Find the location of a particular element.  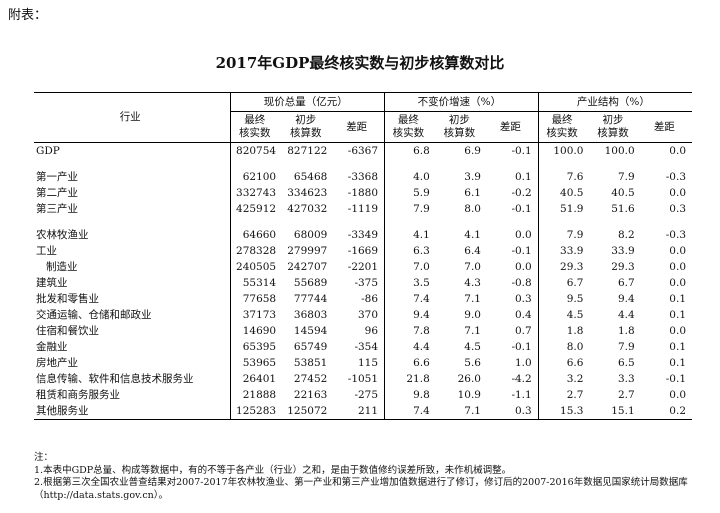

industry-name: 第二产业 is located at coordinates (132, 193).